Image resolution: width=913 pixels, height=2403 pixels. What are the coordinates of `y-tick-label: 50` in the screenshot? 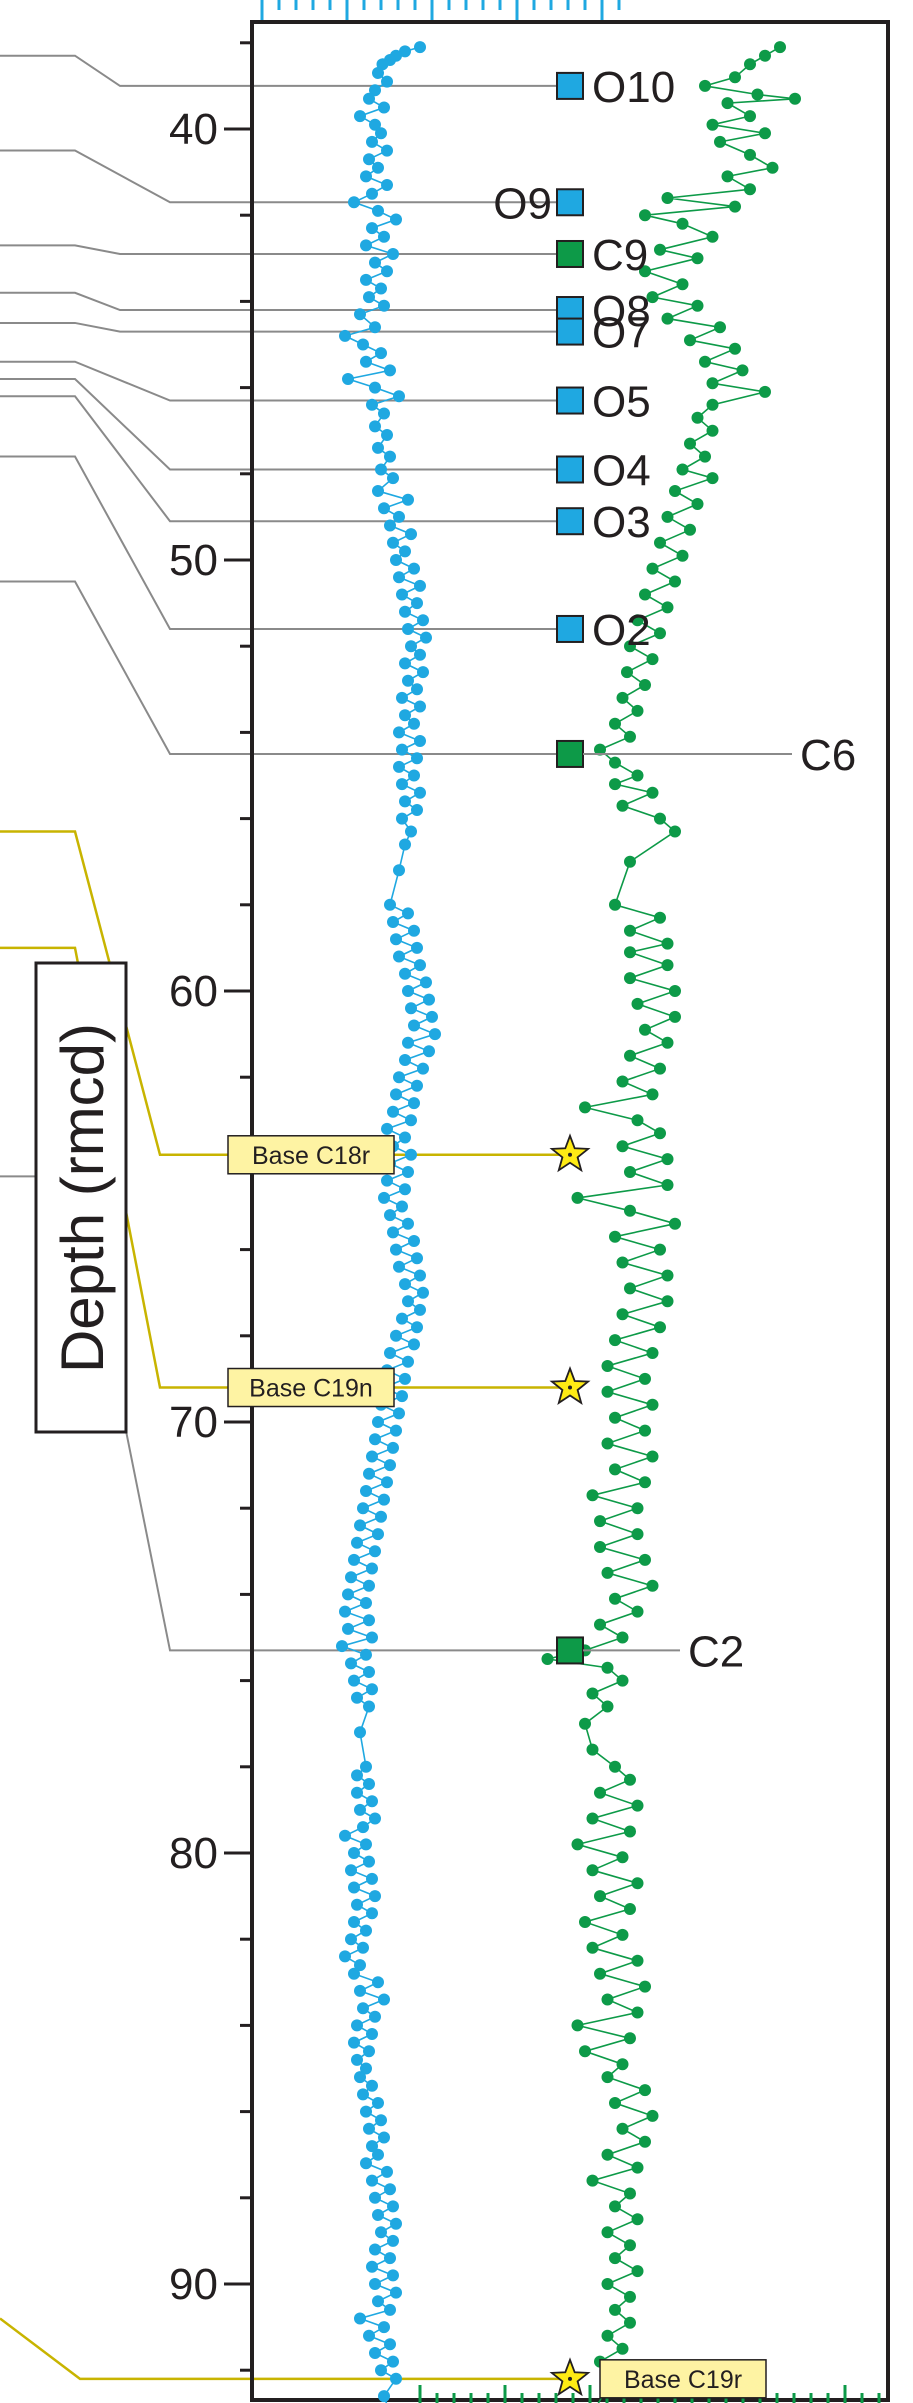 It's located at (193, 560).